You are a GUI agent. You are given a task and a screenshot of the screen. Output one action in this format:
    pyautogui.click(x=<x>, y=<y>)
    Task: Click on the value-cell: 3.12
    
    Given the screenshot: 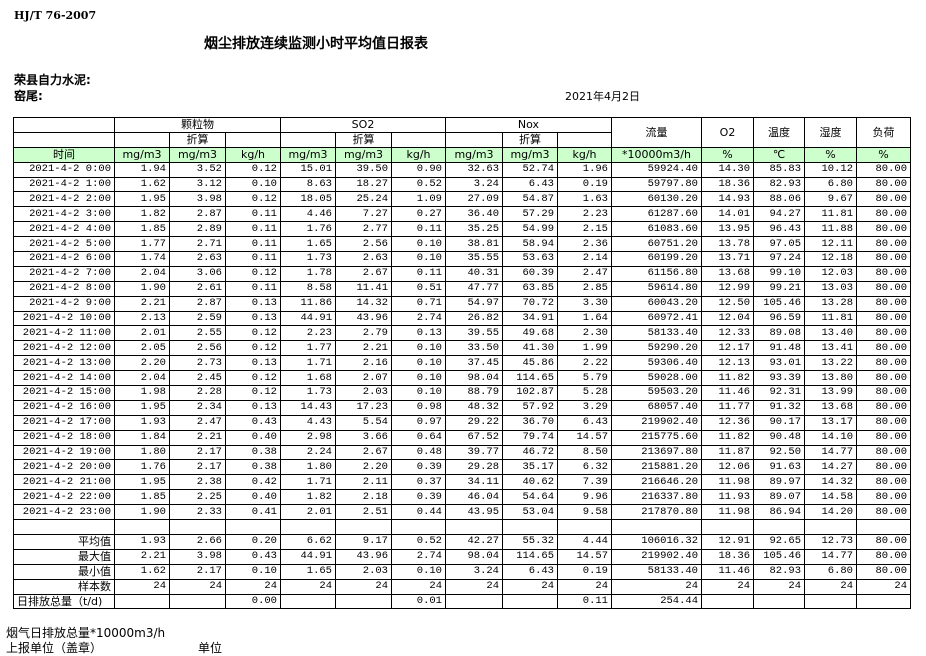 What is the action you would take?
    pyautogui.click(x=197, y=184)
    